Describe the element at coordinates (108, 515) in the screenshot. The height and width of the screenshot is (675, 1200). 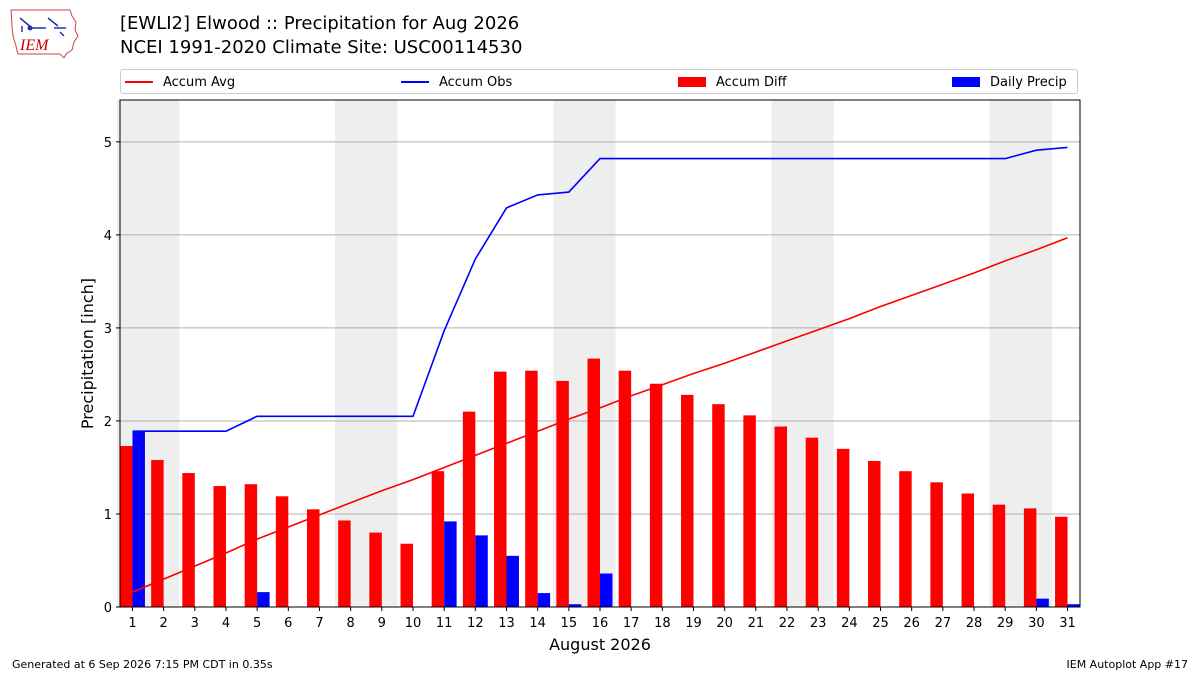
I see `y-tick-label: 1` at that location.